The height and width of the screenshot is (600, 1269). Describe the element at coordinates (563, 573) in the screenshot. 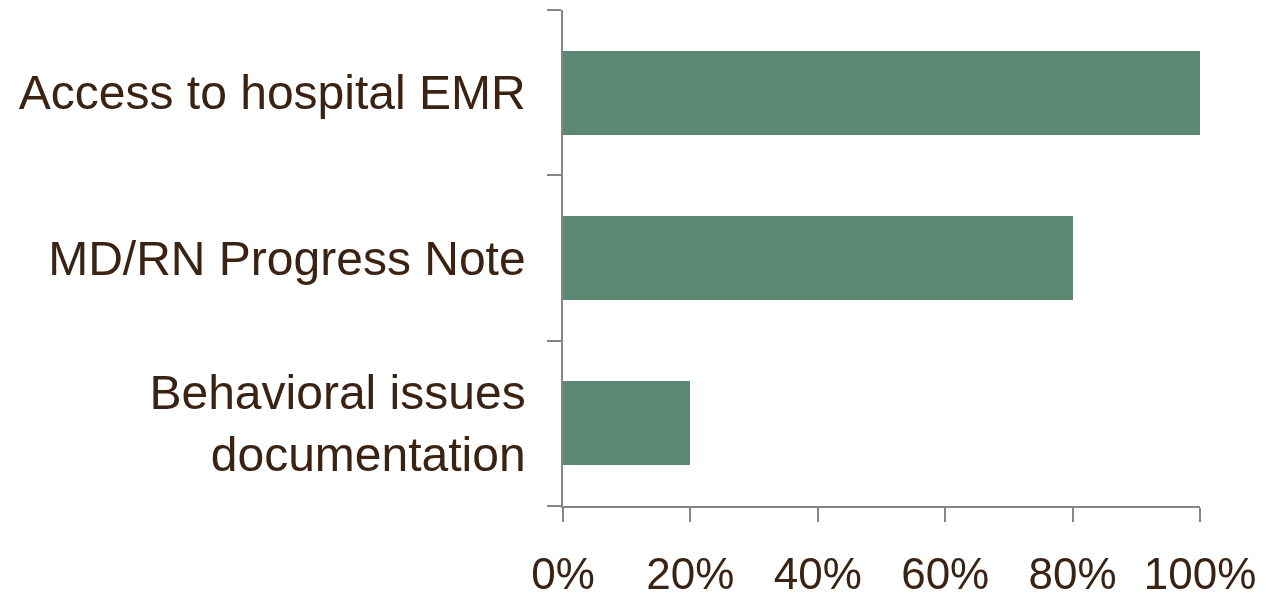

I see `x-tick-label: 0%` at that location.